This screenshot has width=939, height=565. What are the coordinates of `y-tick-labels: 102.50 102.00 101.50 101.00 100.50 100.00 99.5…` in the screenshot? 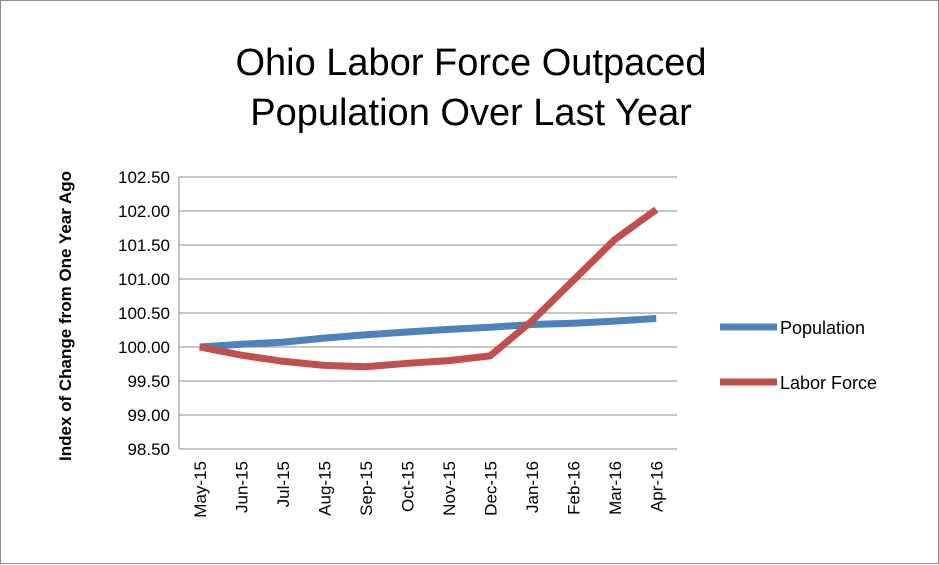 It's located at (144, 313).